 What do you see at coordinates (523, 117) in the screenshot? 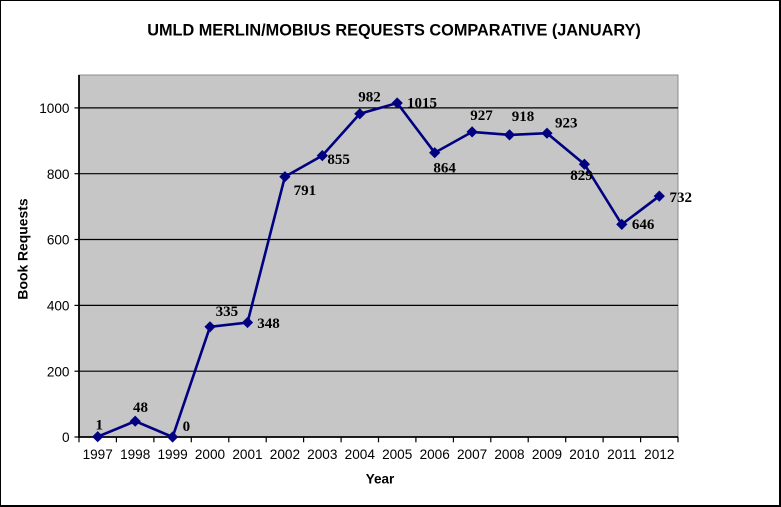
I see `svg-text: 918` at bounding box center [523, 117].